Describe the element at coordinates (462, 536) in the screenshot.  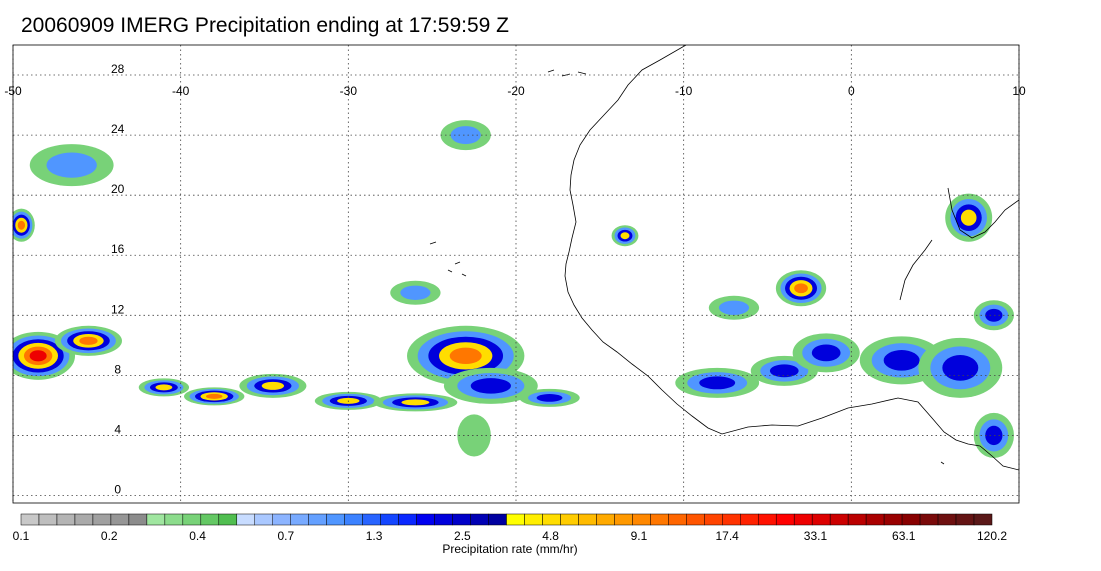
I see `colorbar-tick-label: 2.5` at that location.